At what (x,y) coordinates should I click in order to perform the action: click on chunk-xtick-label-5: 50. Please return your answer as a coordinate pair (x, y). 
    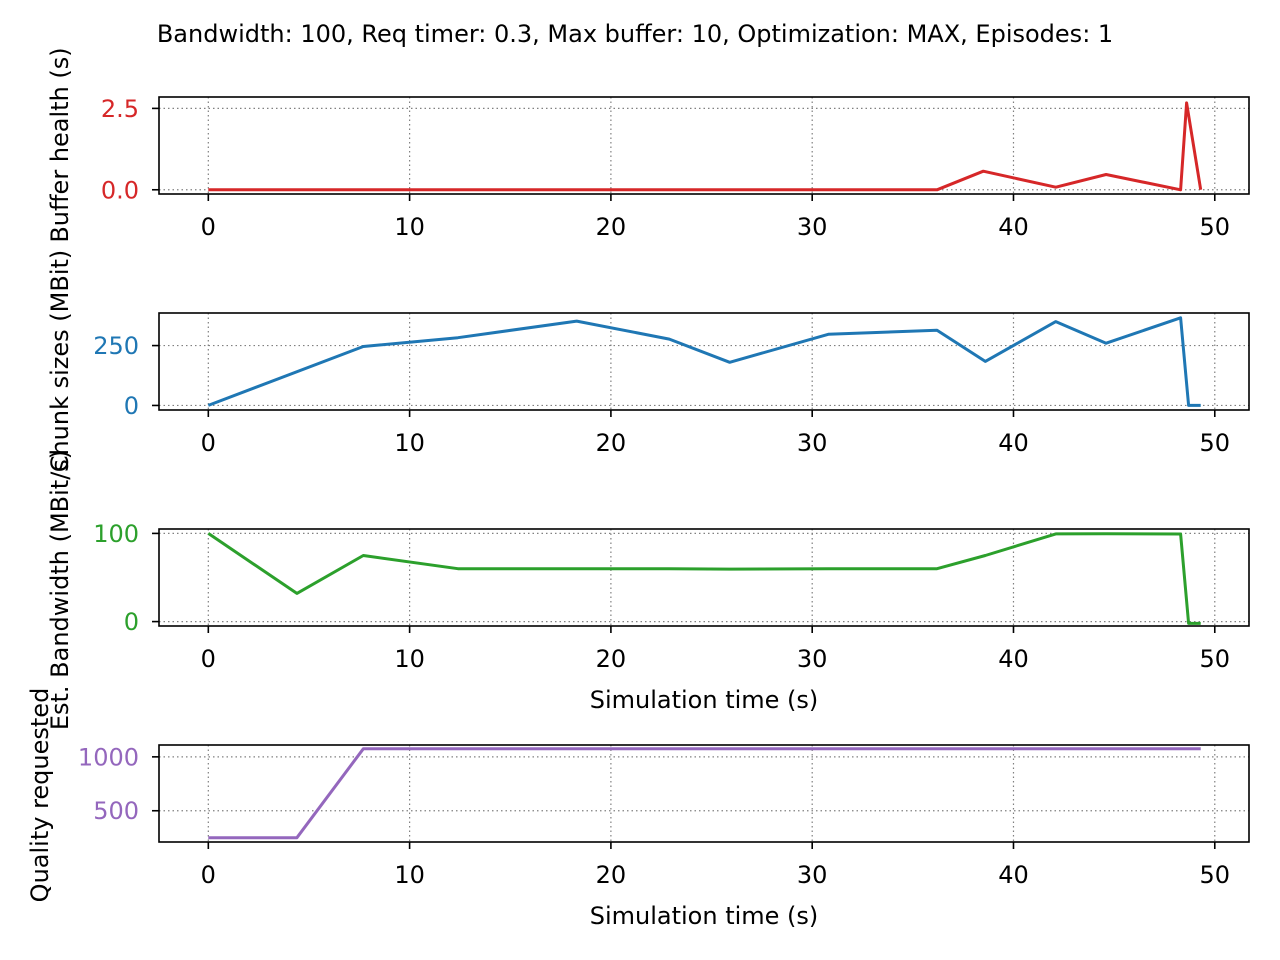
    Looking at the image, I should click on (1215, 443).